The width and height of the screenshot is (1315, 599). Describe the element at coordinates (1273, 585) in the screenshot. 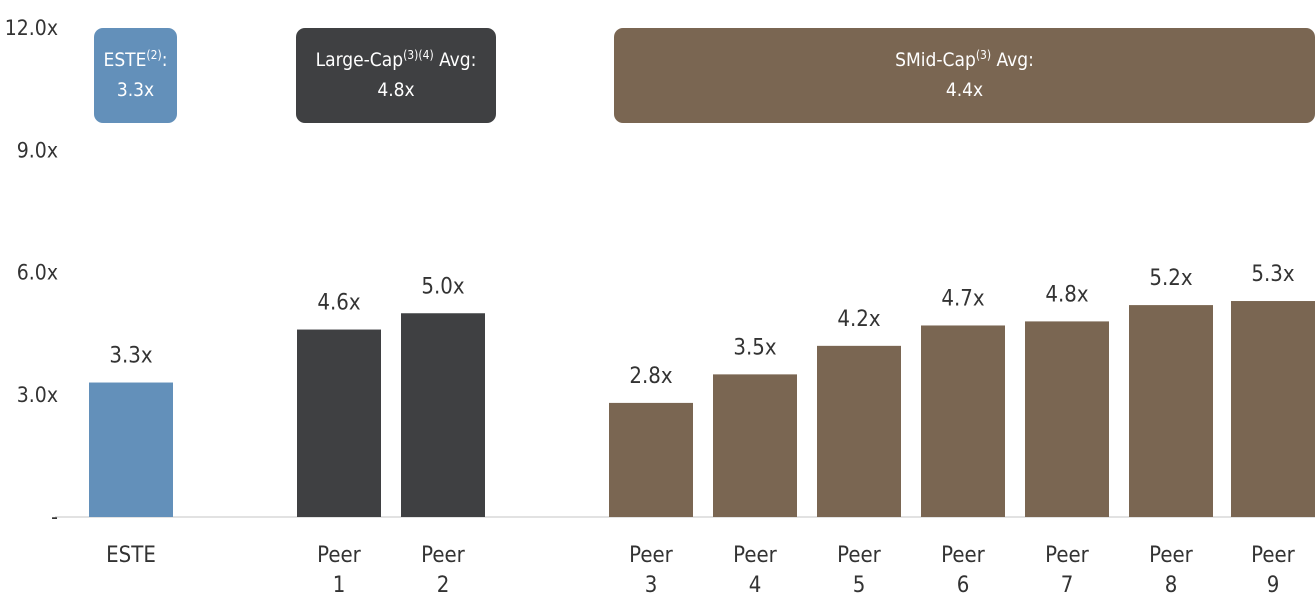

I see `category-label: 9` at that location.